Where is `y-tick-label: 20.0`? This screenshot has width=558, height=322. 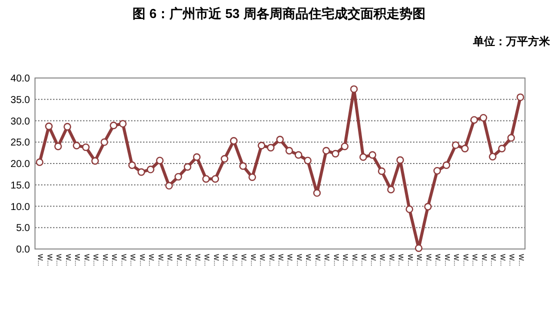
y-tick-label: 20.0 is located at coordinates (20, 164).